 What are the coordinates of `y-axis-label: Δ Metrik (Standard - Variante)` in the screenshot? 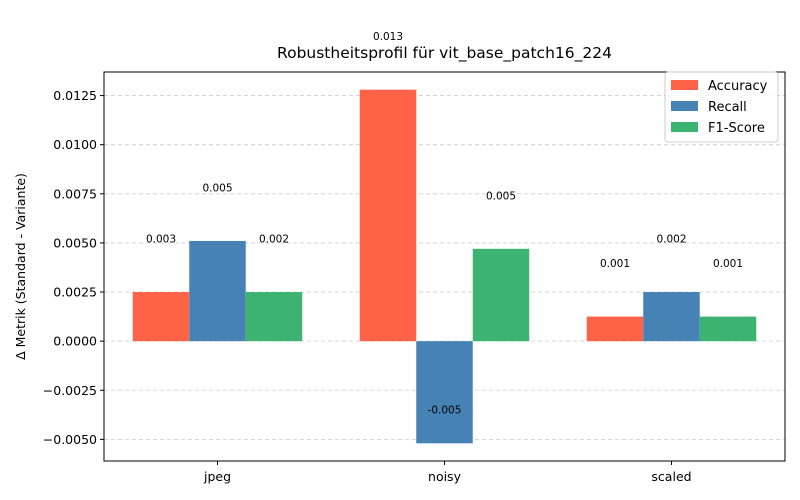 It's located at (20, 266).